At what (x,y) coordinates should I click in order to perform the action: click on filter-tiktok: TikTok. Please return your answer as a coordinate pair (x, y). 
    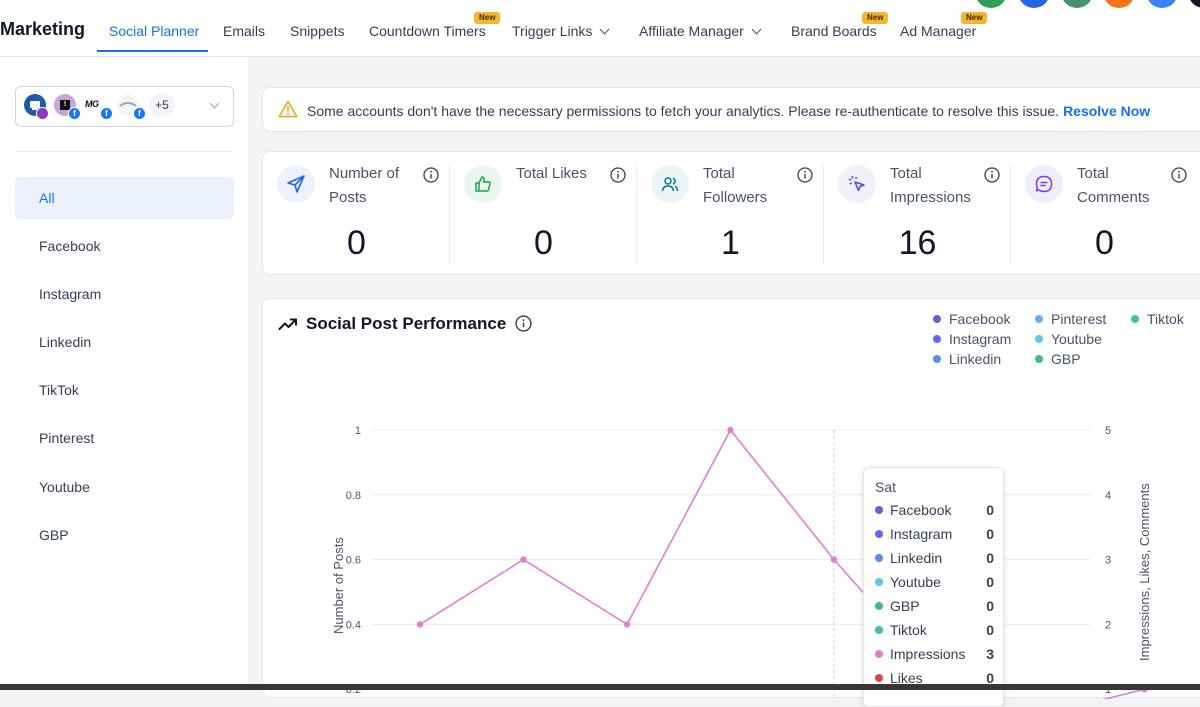
    Looking at the image, I should click on (59, 390).